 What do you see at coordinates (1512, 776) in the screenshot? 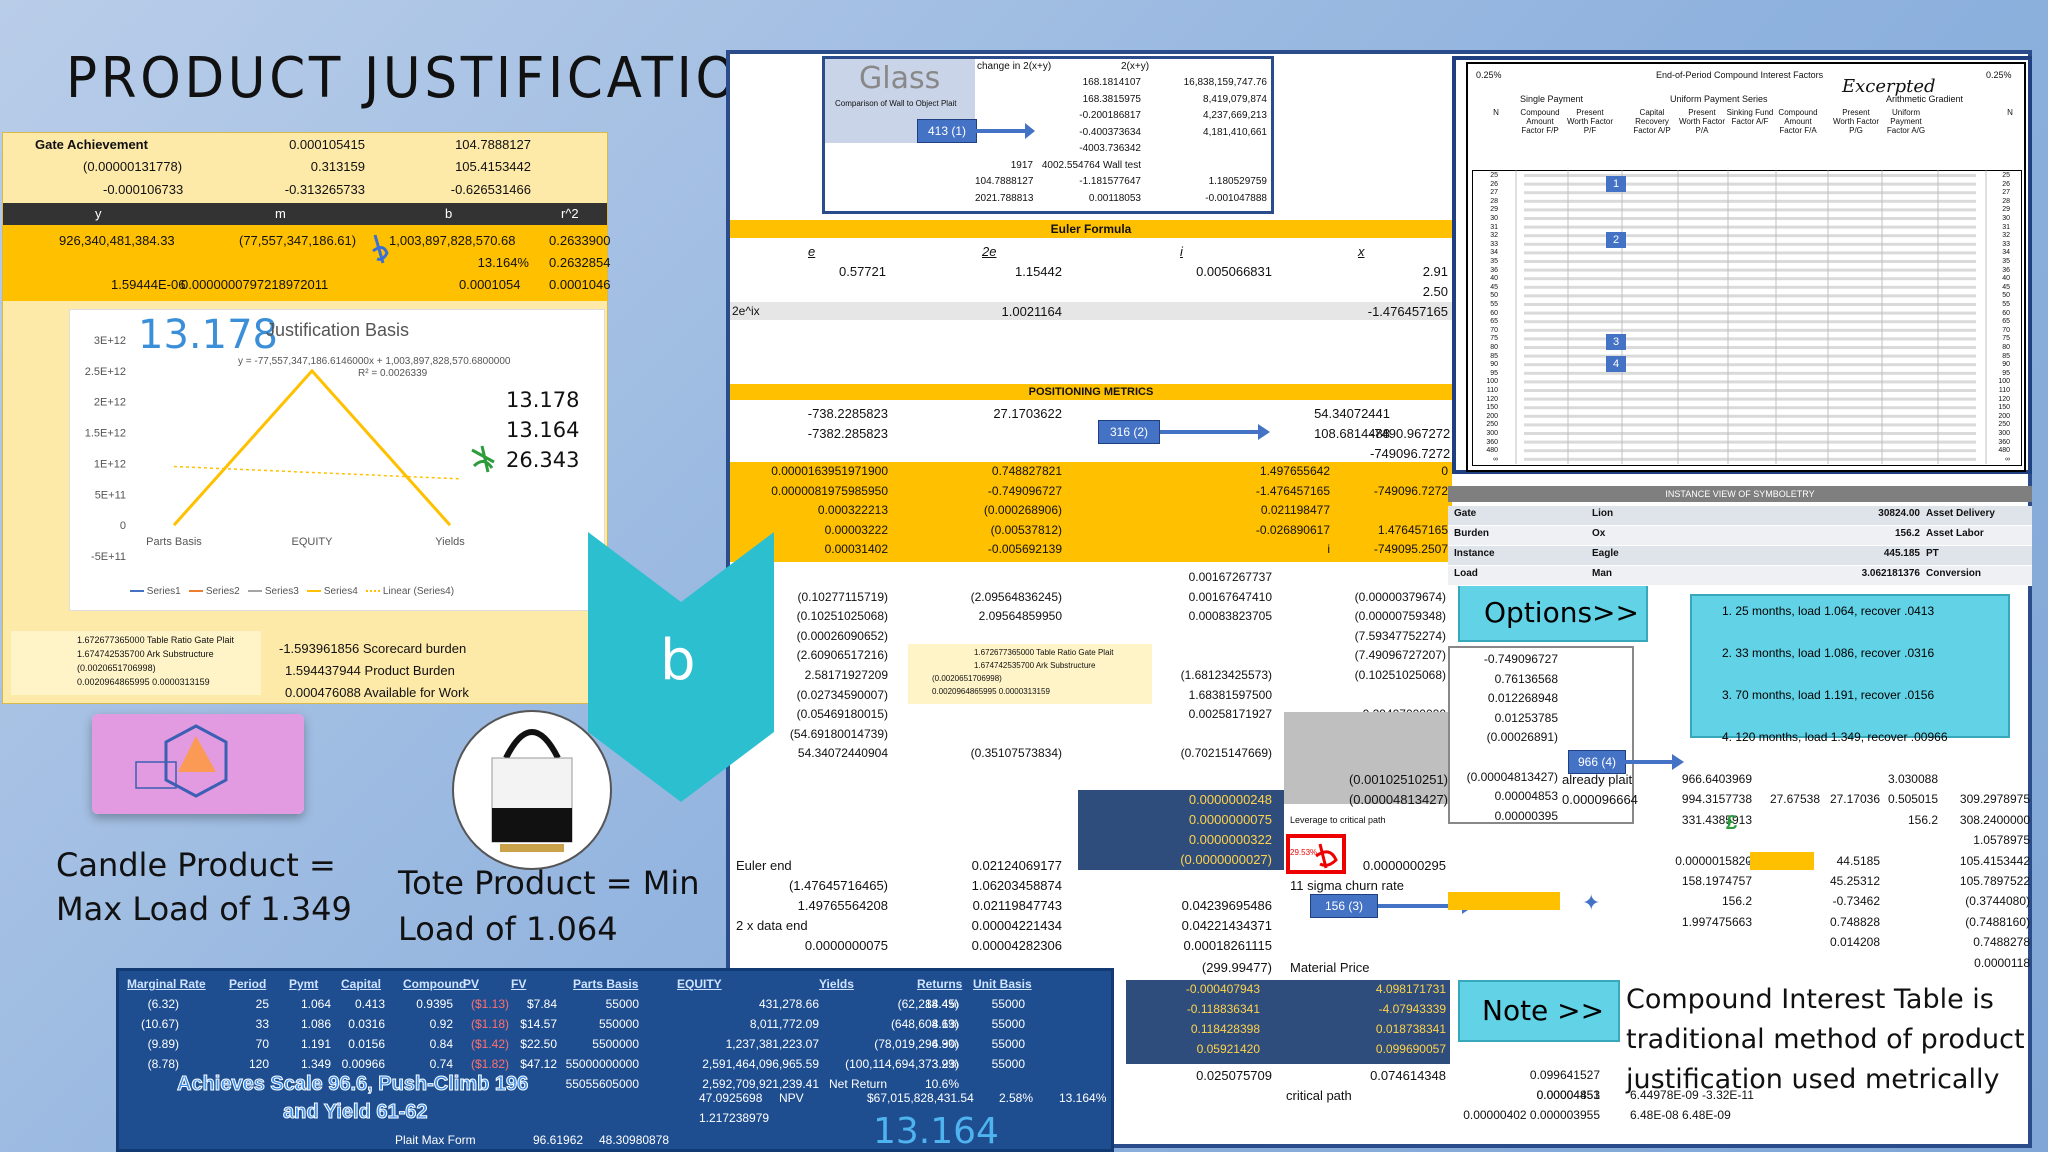
I see `options-value: (0.00004813427)` at bounding box center [1512, 776].